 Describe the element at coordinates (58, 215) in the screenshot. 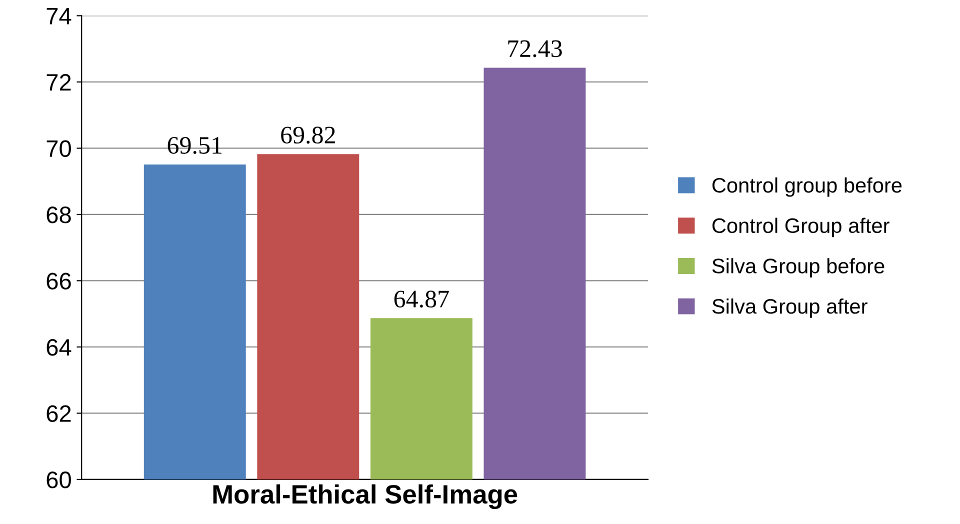

I see `y-tick-label: 68` at that location.